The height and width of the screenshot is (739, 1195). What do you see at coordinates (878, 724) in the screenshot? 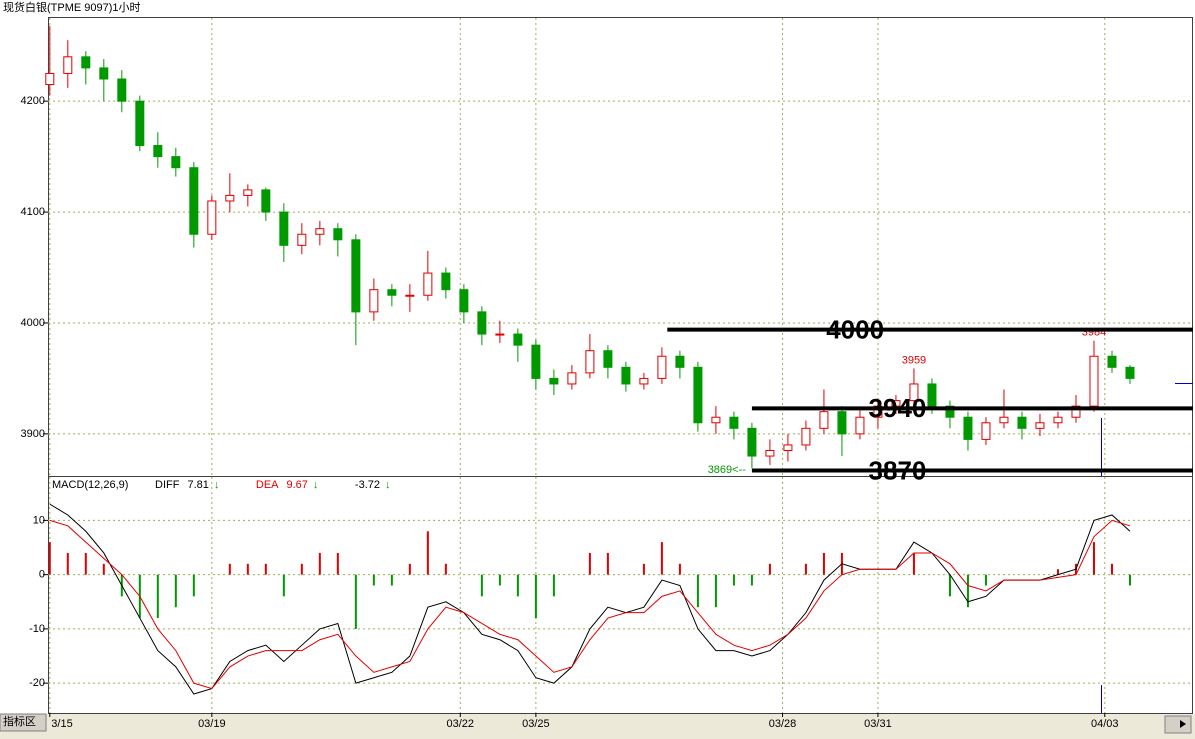
I see `x-tick-label: 03/31` at bounding box center [878, 724].